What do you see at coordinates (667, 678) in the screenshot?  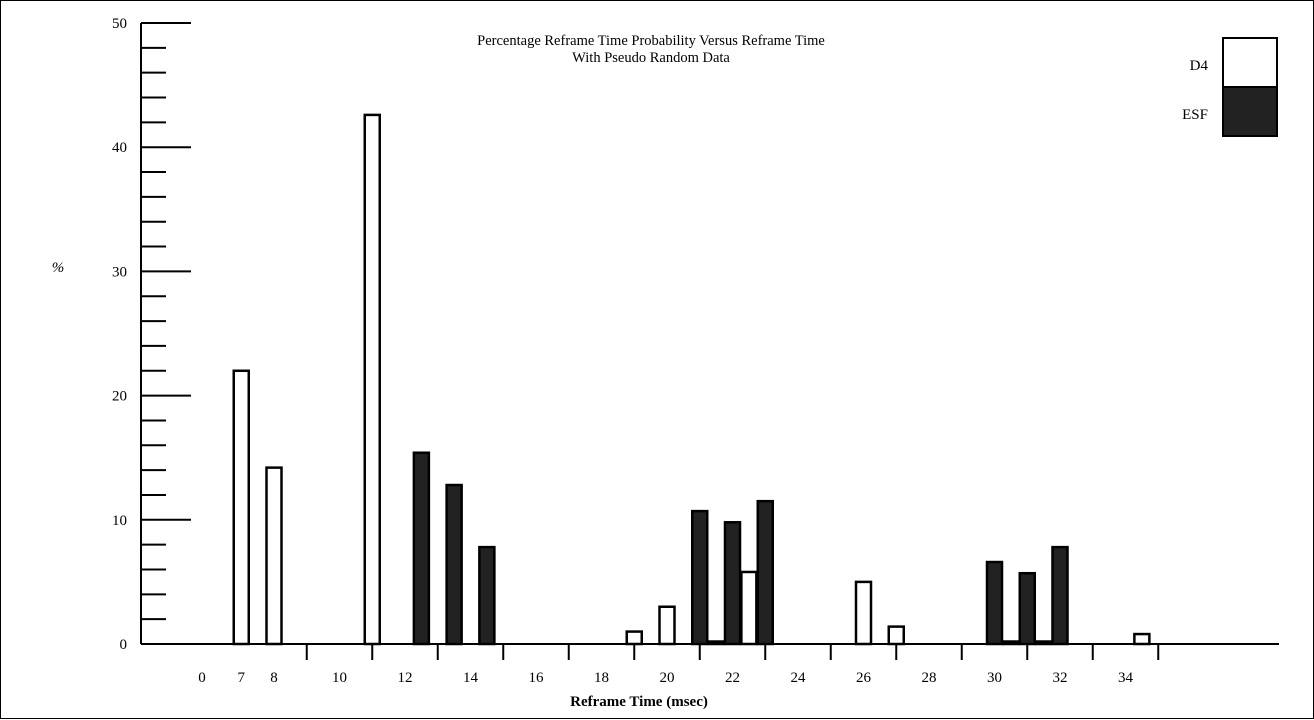 I see `x-tick-label: 20` at bounding box center [667, 678].